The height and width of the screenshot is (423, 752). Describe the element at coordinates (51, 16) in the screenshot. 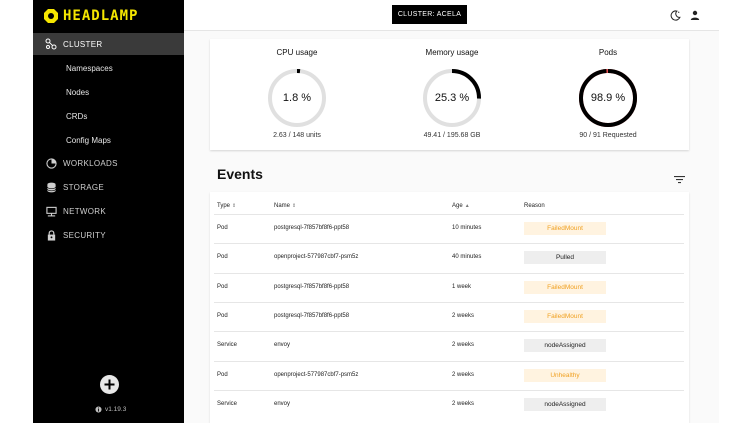

I see `lamp-icon` at that location.